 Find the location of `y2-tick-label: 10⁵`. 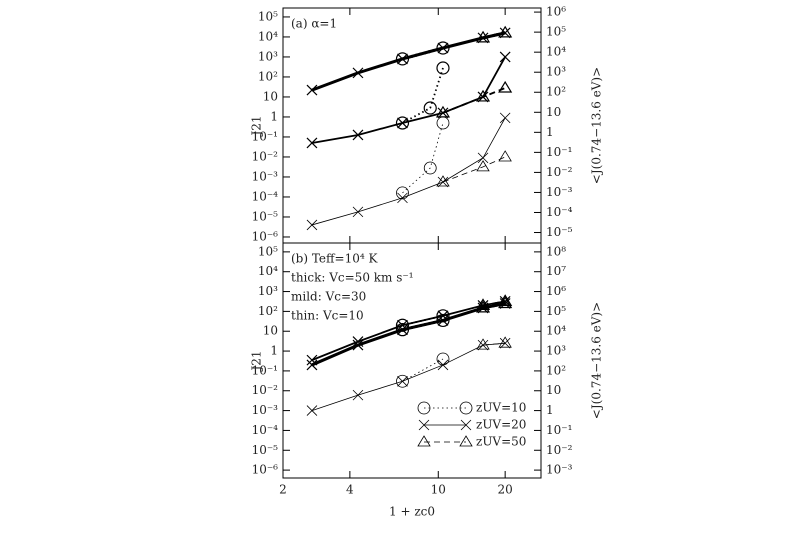

y2-tick-label: 10⁵ is located at coordinates (556, 311).